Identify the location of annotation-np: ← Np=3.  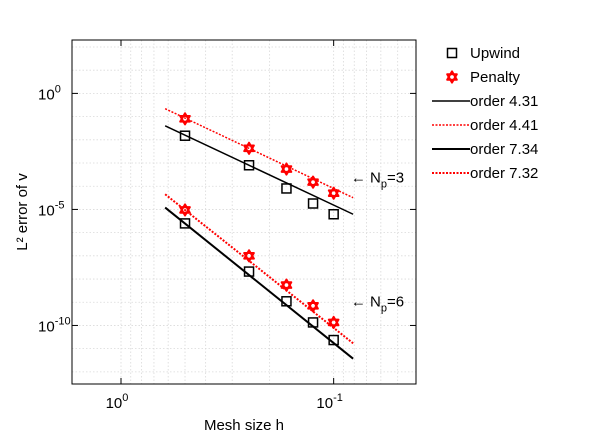
(377, 179).